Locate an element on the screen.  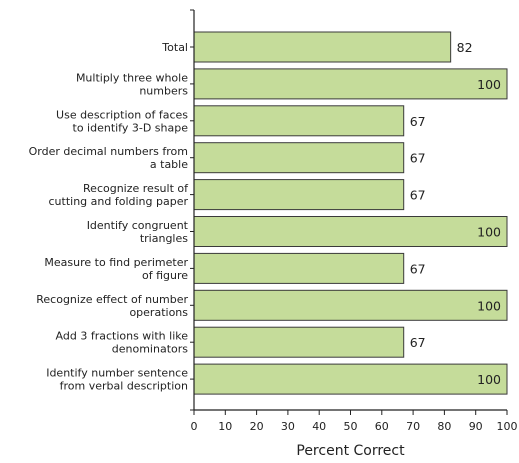
category-label: Identify congruent triangles is located at coordinates (138, 232).